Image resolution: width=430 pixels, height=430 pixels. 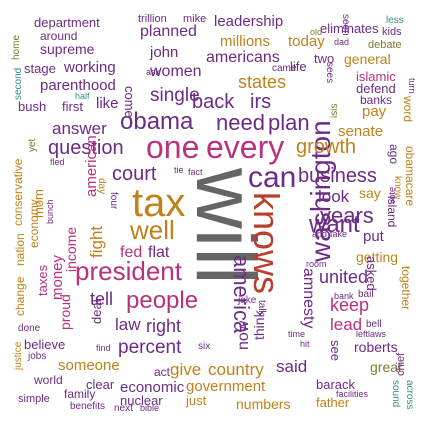 What do you see at coordinates (350, 305) in the screenshot?
I see `word-keep: keep` at bounding box center [350, 305].